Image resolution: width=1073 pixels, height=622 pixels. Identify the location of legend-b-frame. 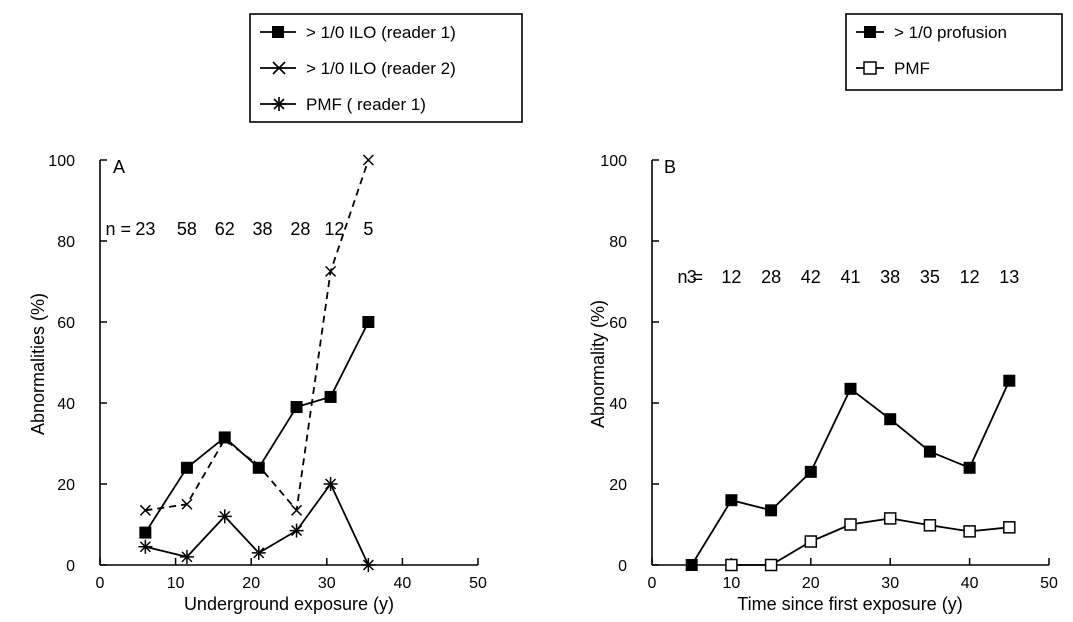
(954, 52).